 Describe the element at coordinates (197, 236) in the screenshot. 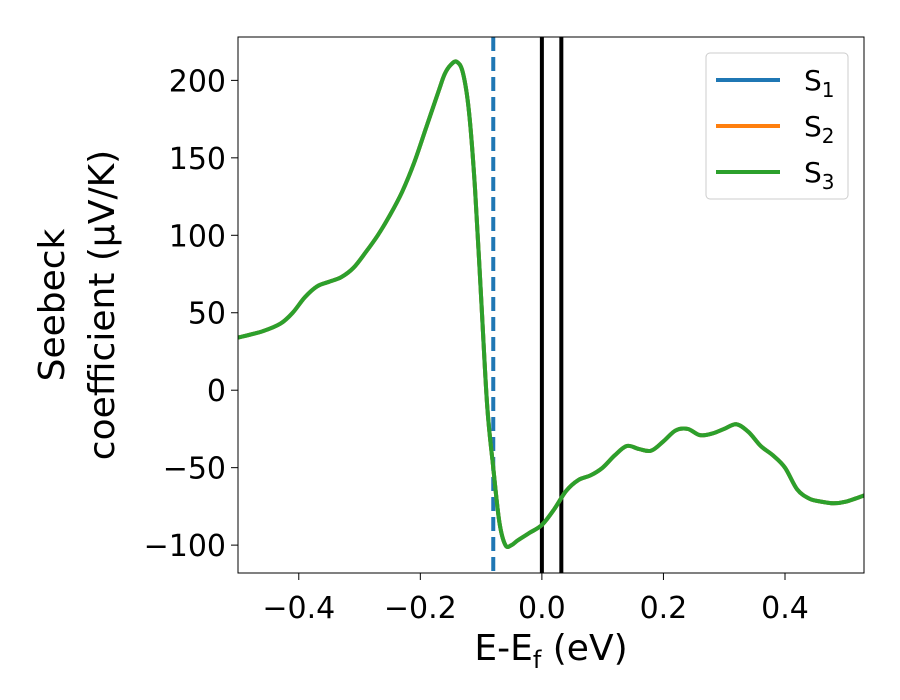

I see `y-tick-label: 100` at that location.